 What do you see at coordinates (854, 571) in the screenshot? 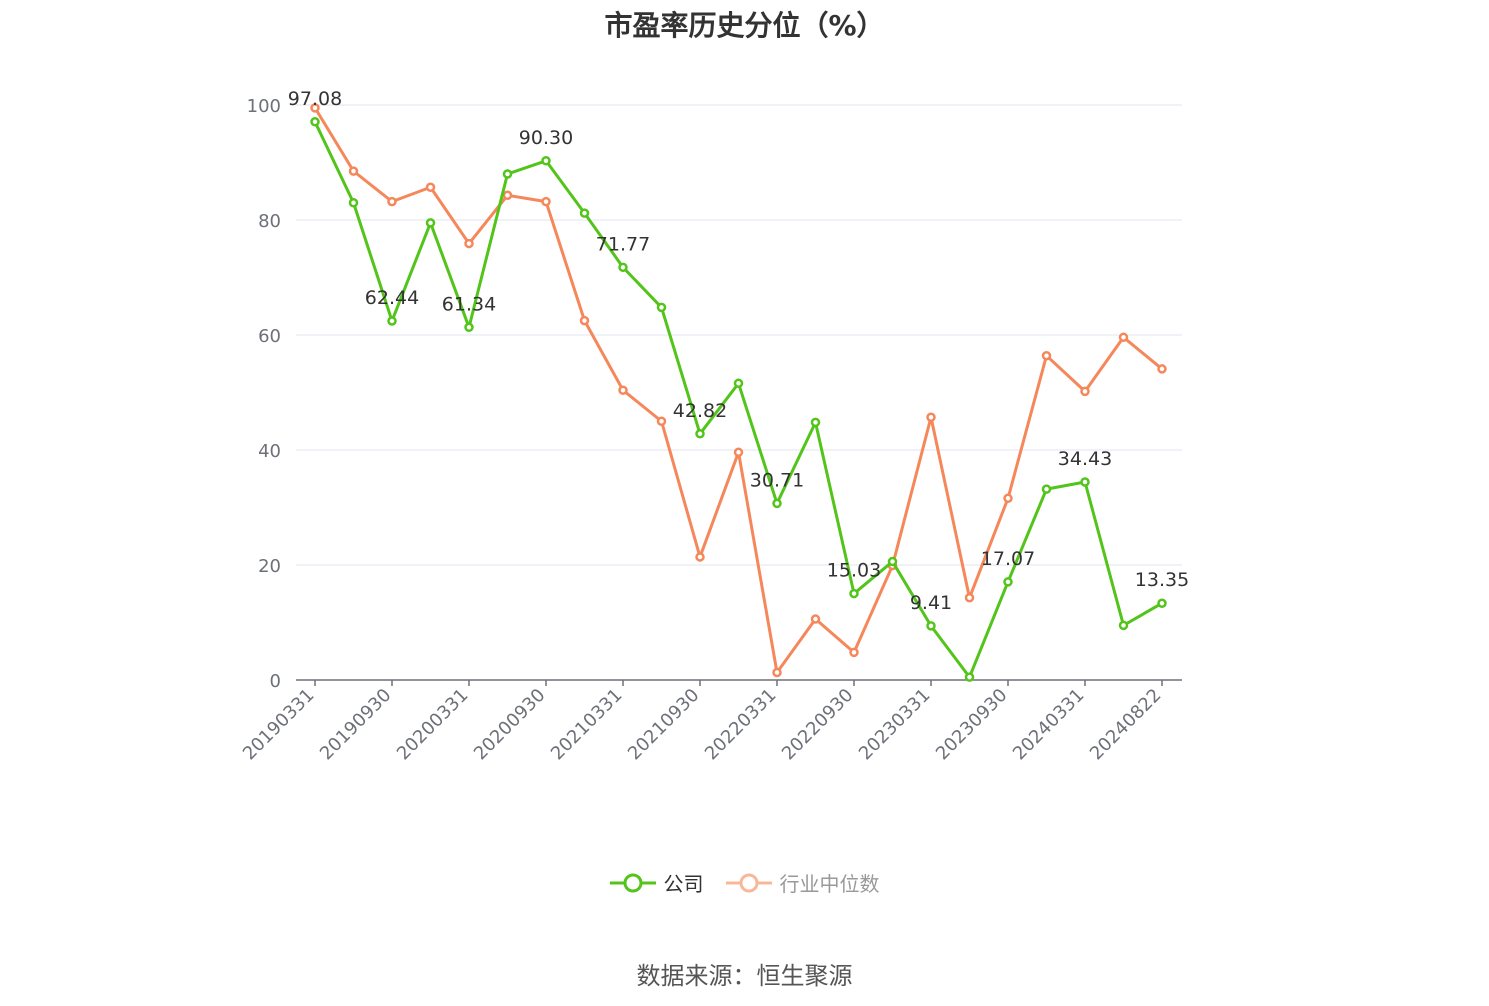
I see `data-label: 15.03` at bounding box center [854, 571].